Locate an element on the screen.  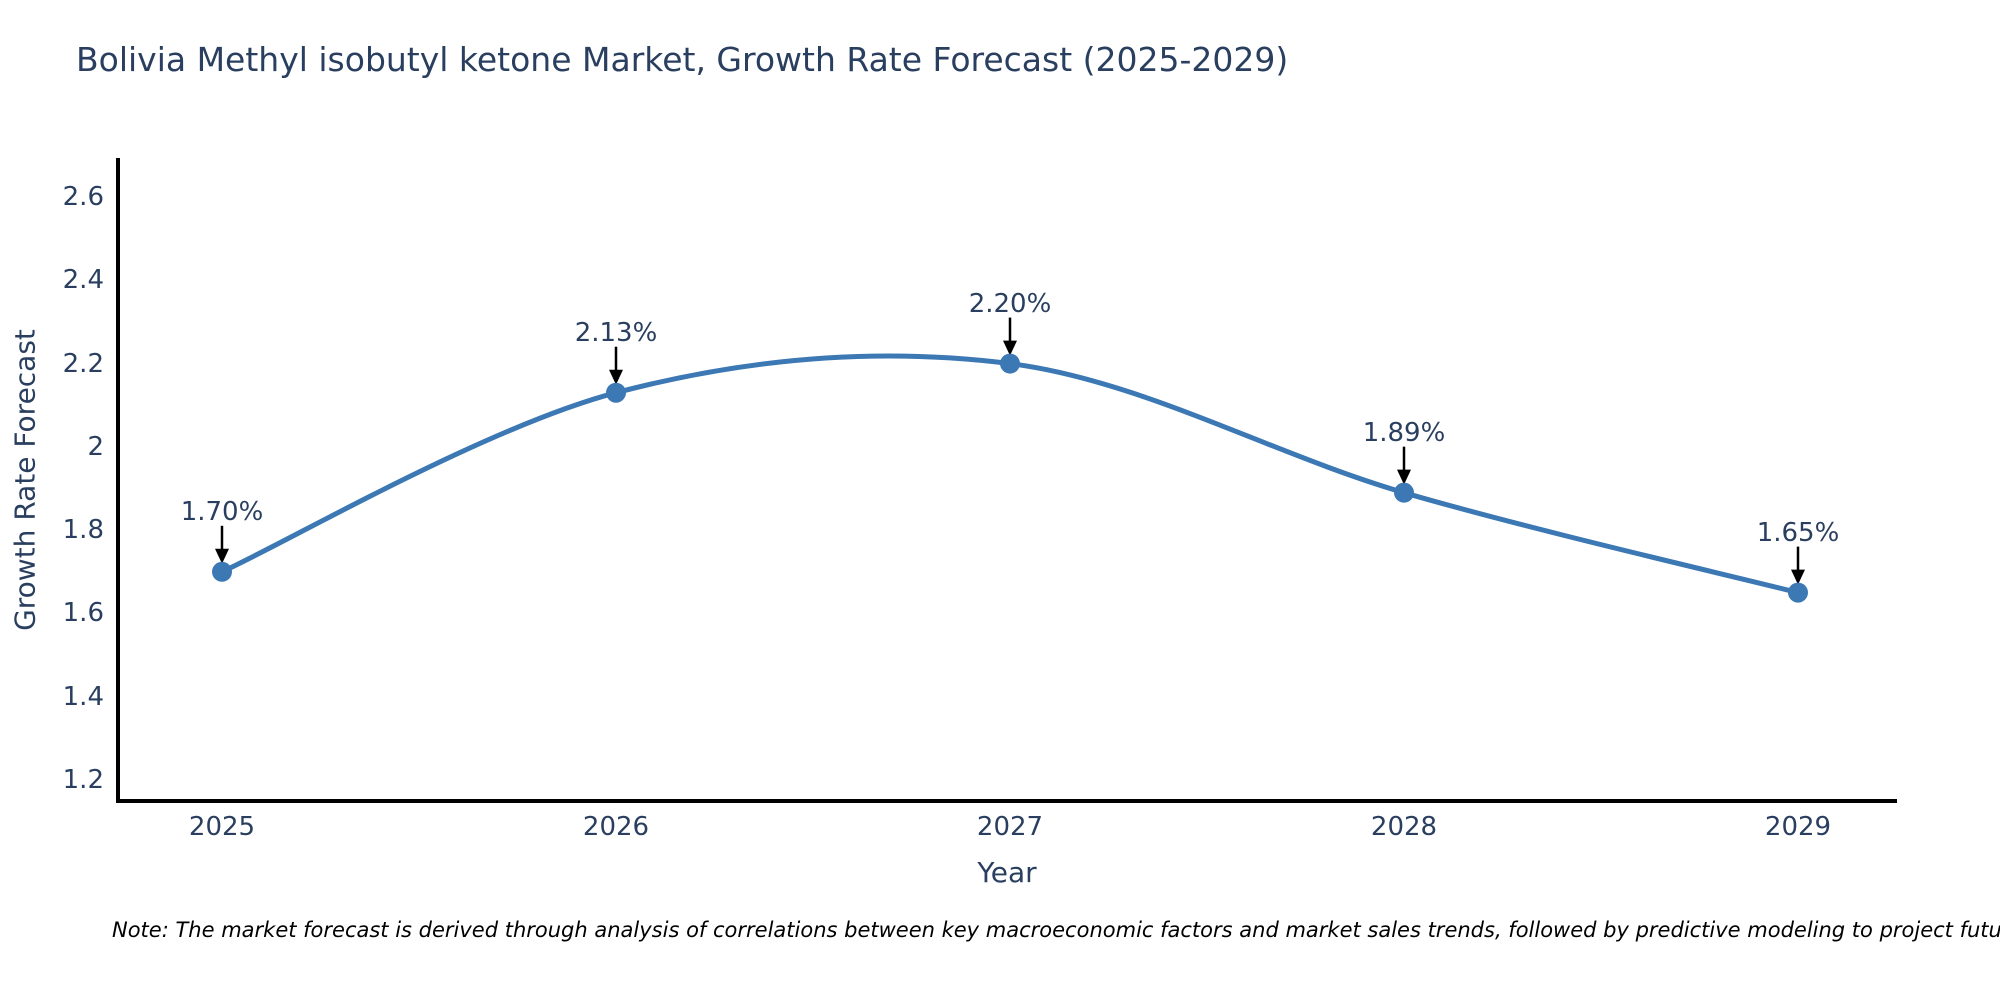
x-tick-label: 2026 is located at coordinates (616, 827).